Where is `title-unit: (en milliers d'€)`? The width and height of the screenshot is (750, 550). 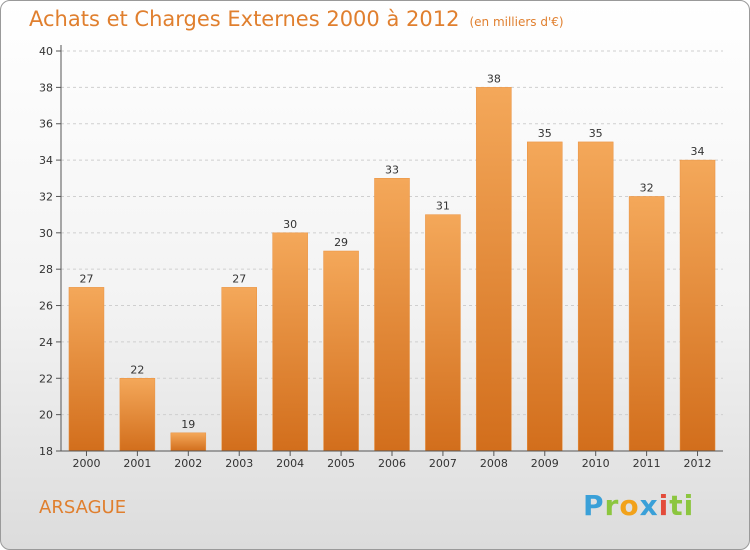 title-unit: (en milliers d'€) is located at coordinates (516, 22).